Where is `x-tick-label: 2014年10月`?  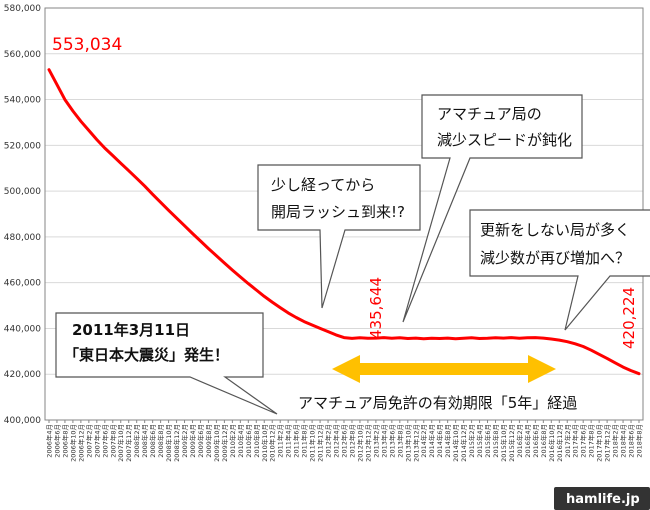
x-tick-label: 2014年10月 is located at coordinates (455, 443).